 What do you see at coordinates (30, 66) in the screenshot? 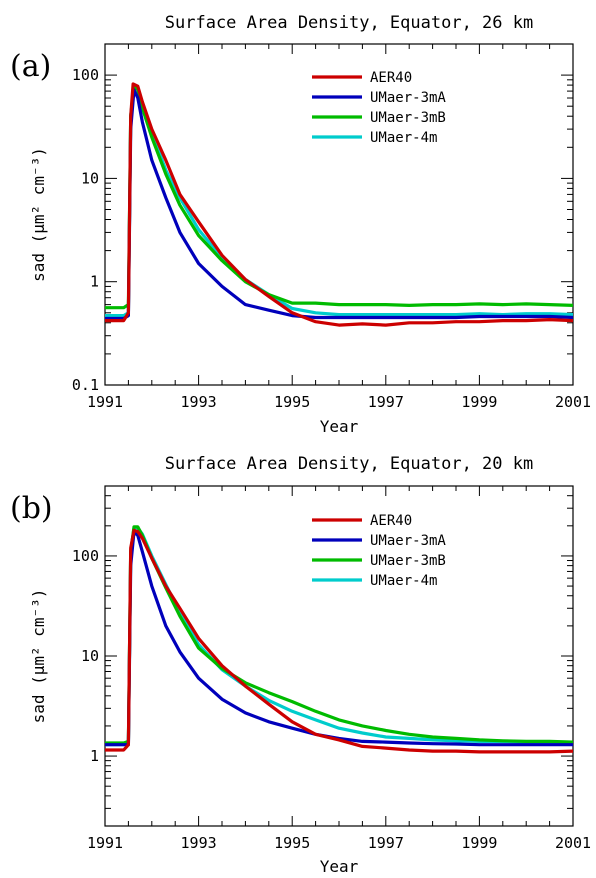
I see `panel-label: (a)` at bounding box center [30, 66].